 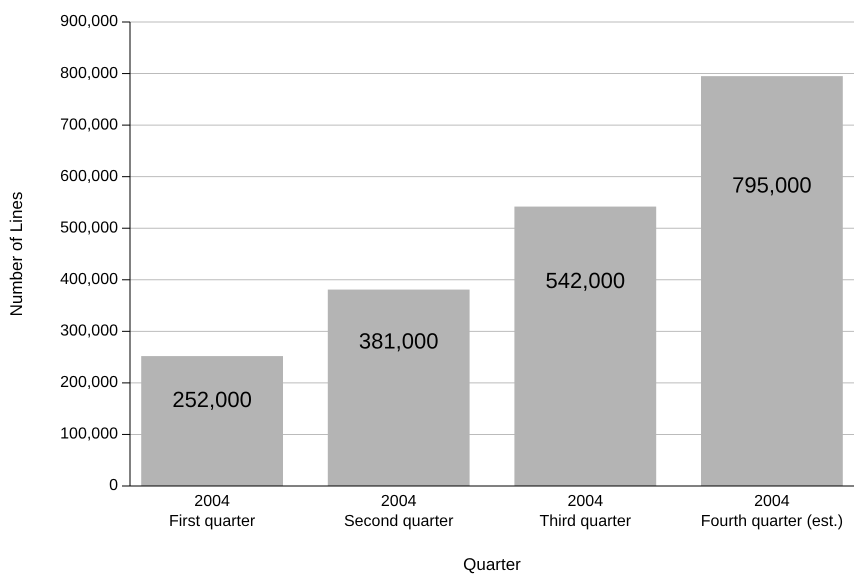 I want to click on data-label: 542,000, so click(x=586, y=280).